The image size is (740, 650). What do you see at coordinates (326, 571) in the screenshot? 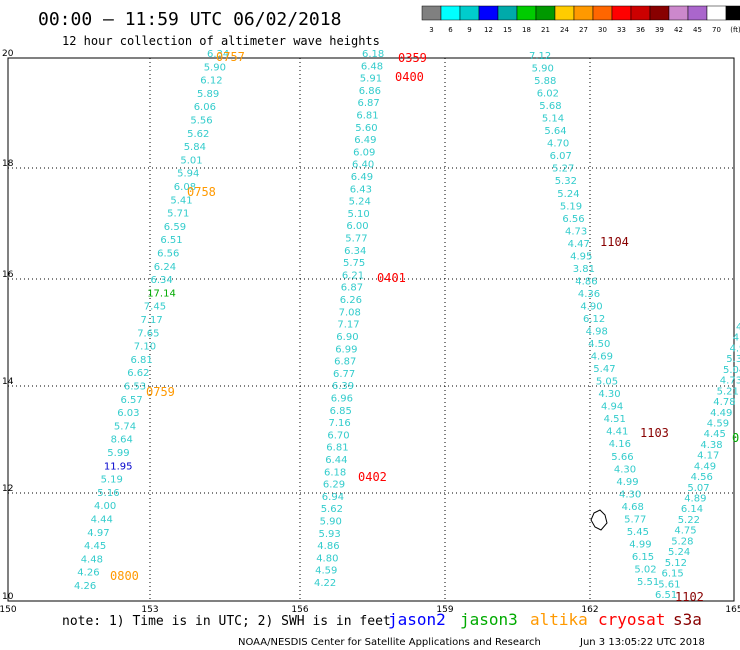
I see `swh-value: 4.59` at bounding box center [326, 571].